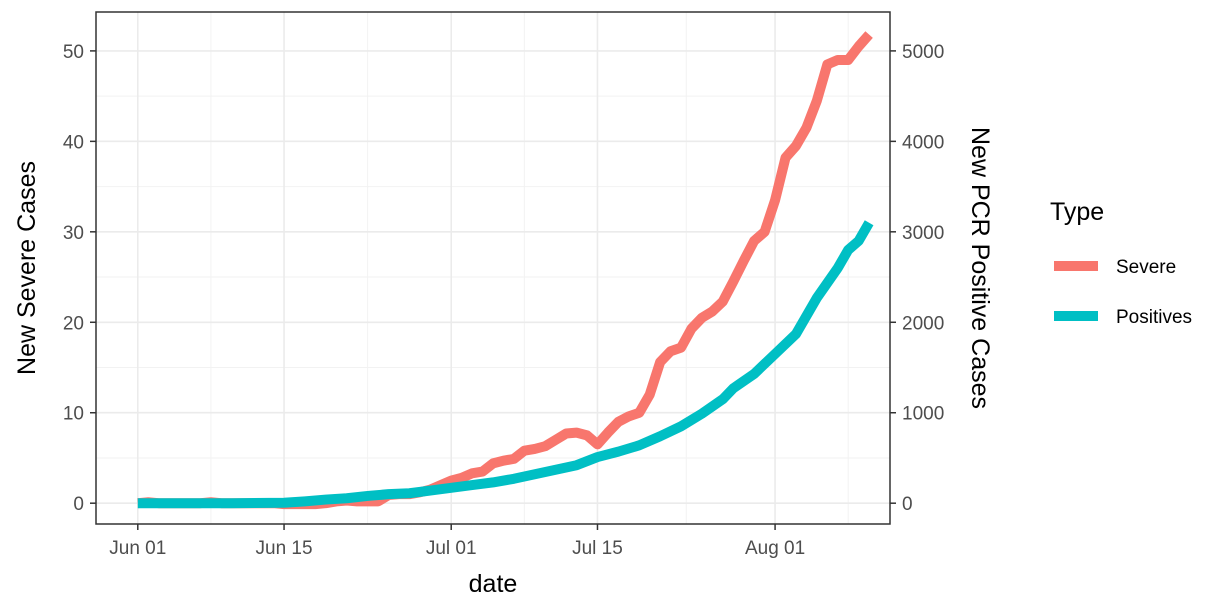  Describe the element at coordinates (907, 504) in the screenshot. I see `y-right-tick-label: 0` at that location.